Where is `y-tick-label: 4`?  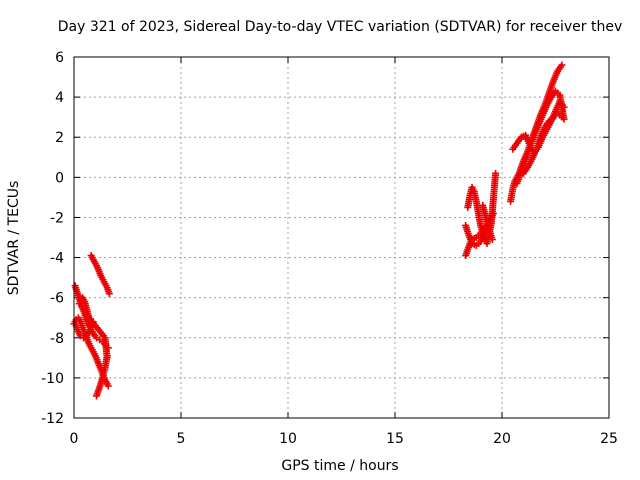 y-tick-label: 4 is located at coordinates (59, 98).